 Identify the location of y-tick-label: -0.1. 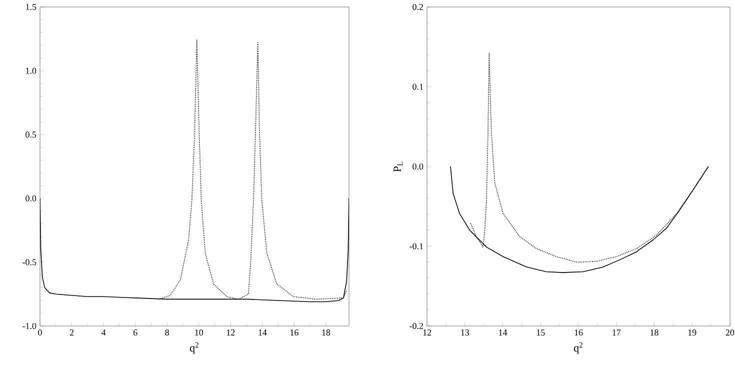
(416, 246).